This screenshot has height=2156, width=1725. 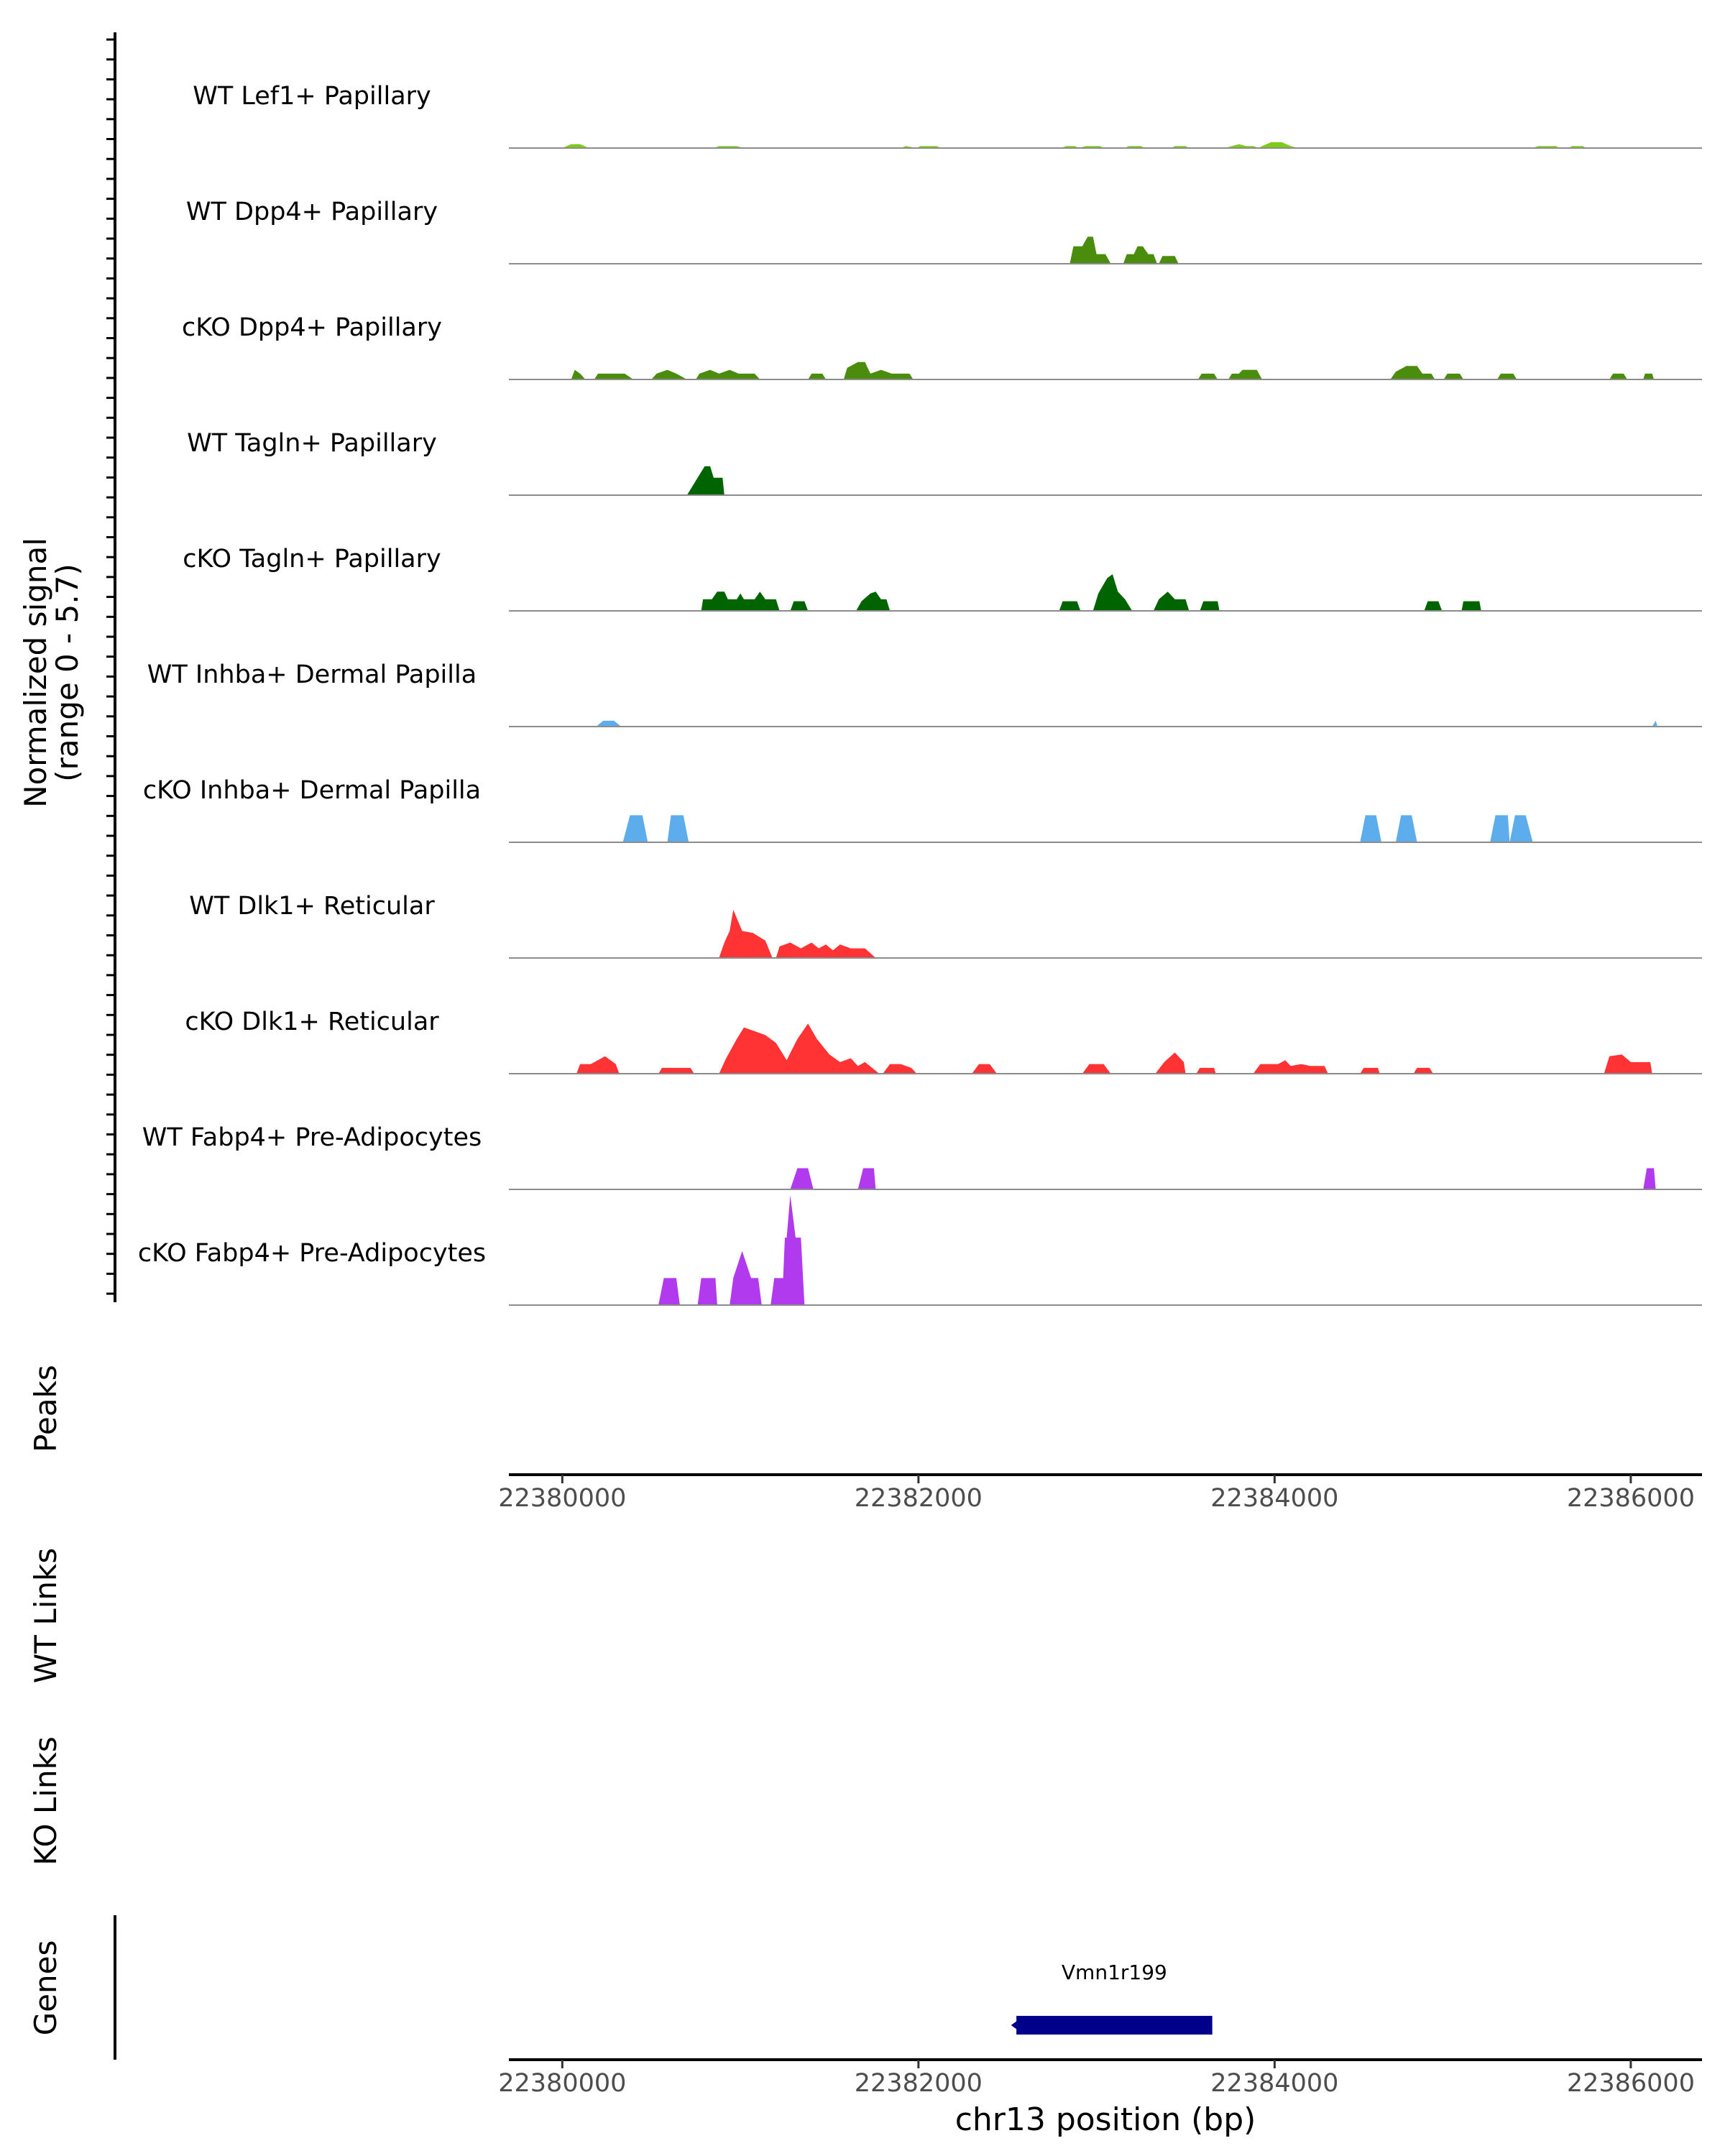 I want to click on track-6: cKO Inhba+ Dermal Papilla, so click(x=922, y=809).